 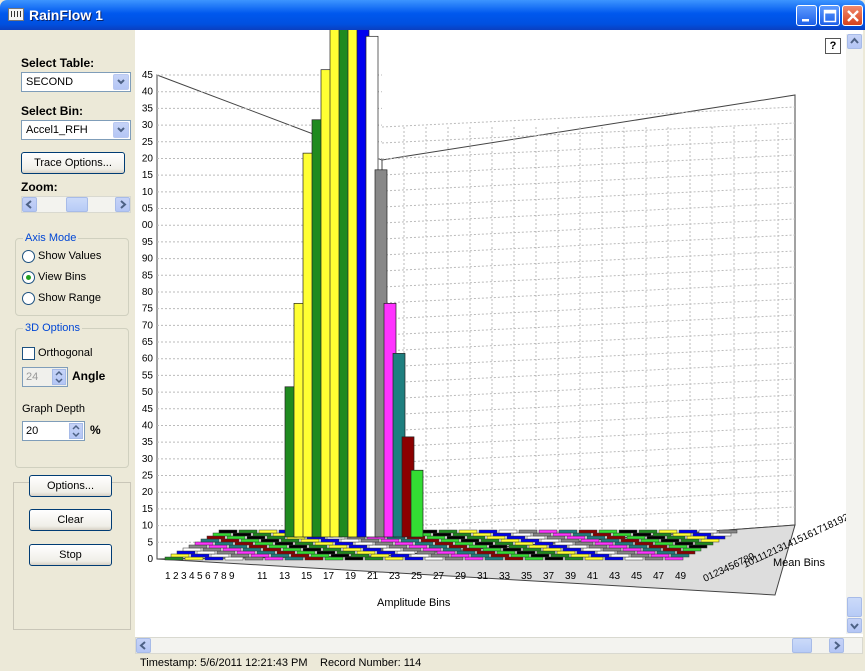 What do you see at coordinates (57, 130) in the screenshot?
I see `select-bin-value: Accel1_RFH` at bounding box center [57, 130].